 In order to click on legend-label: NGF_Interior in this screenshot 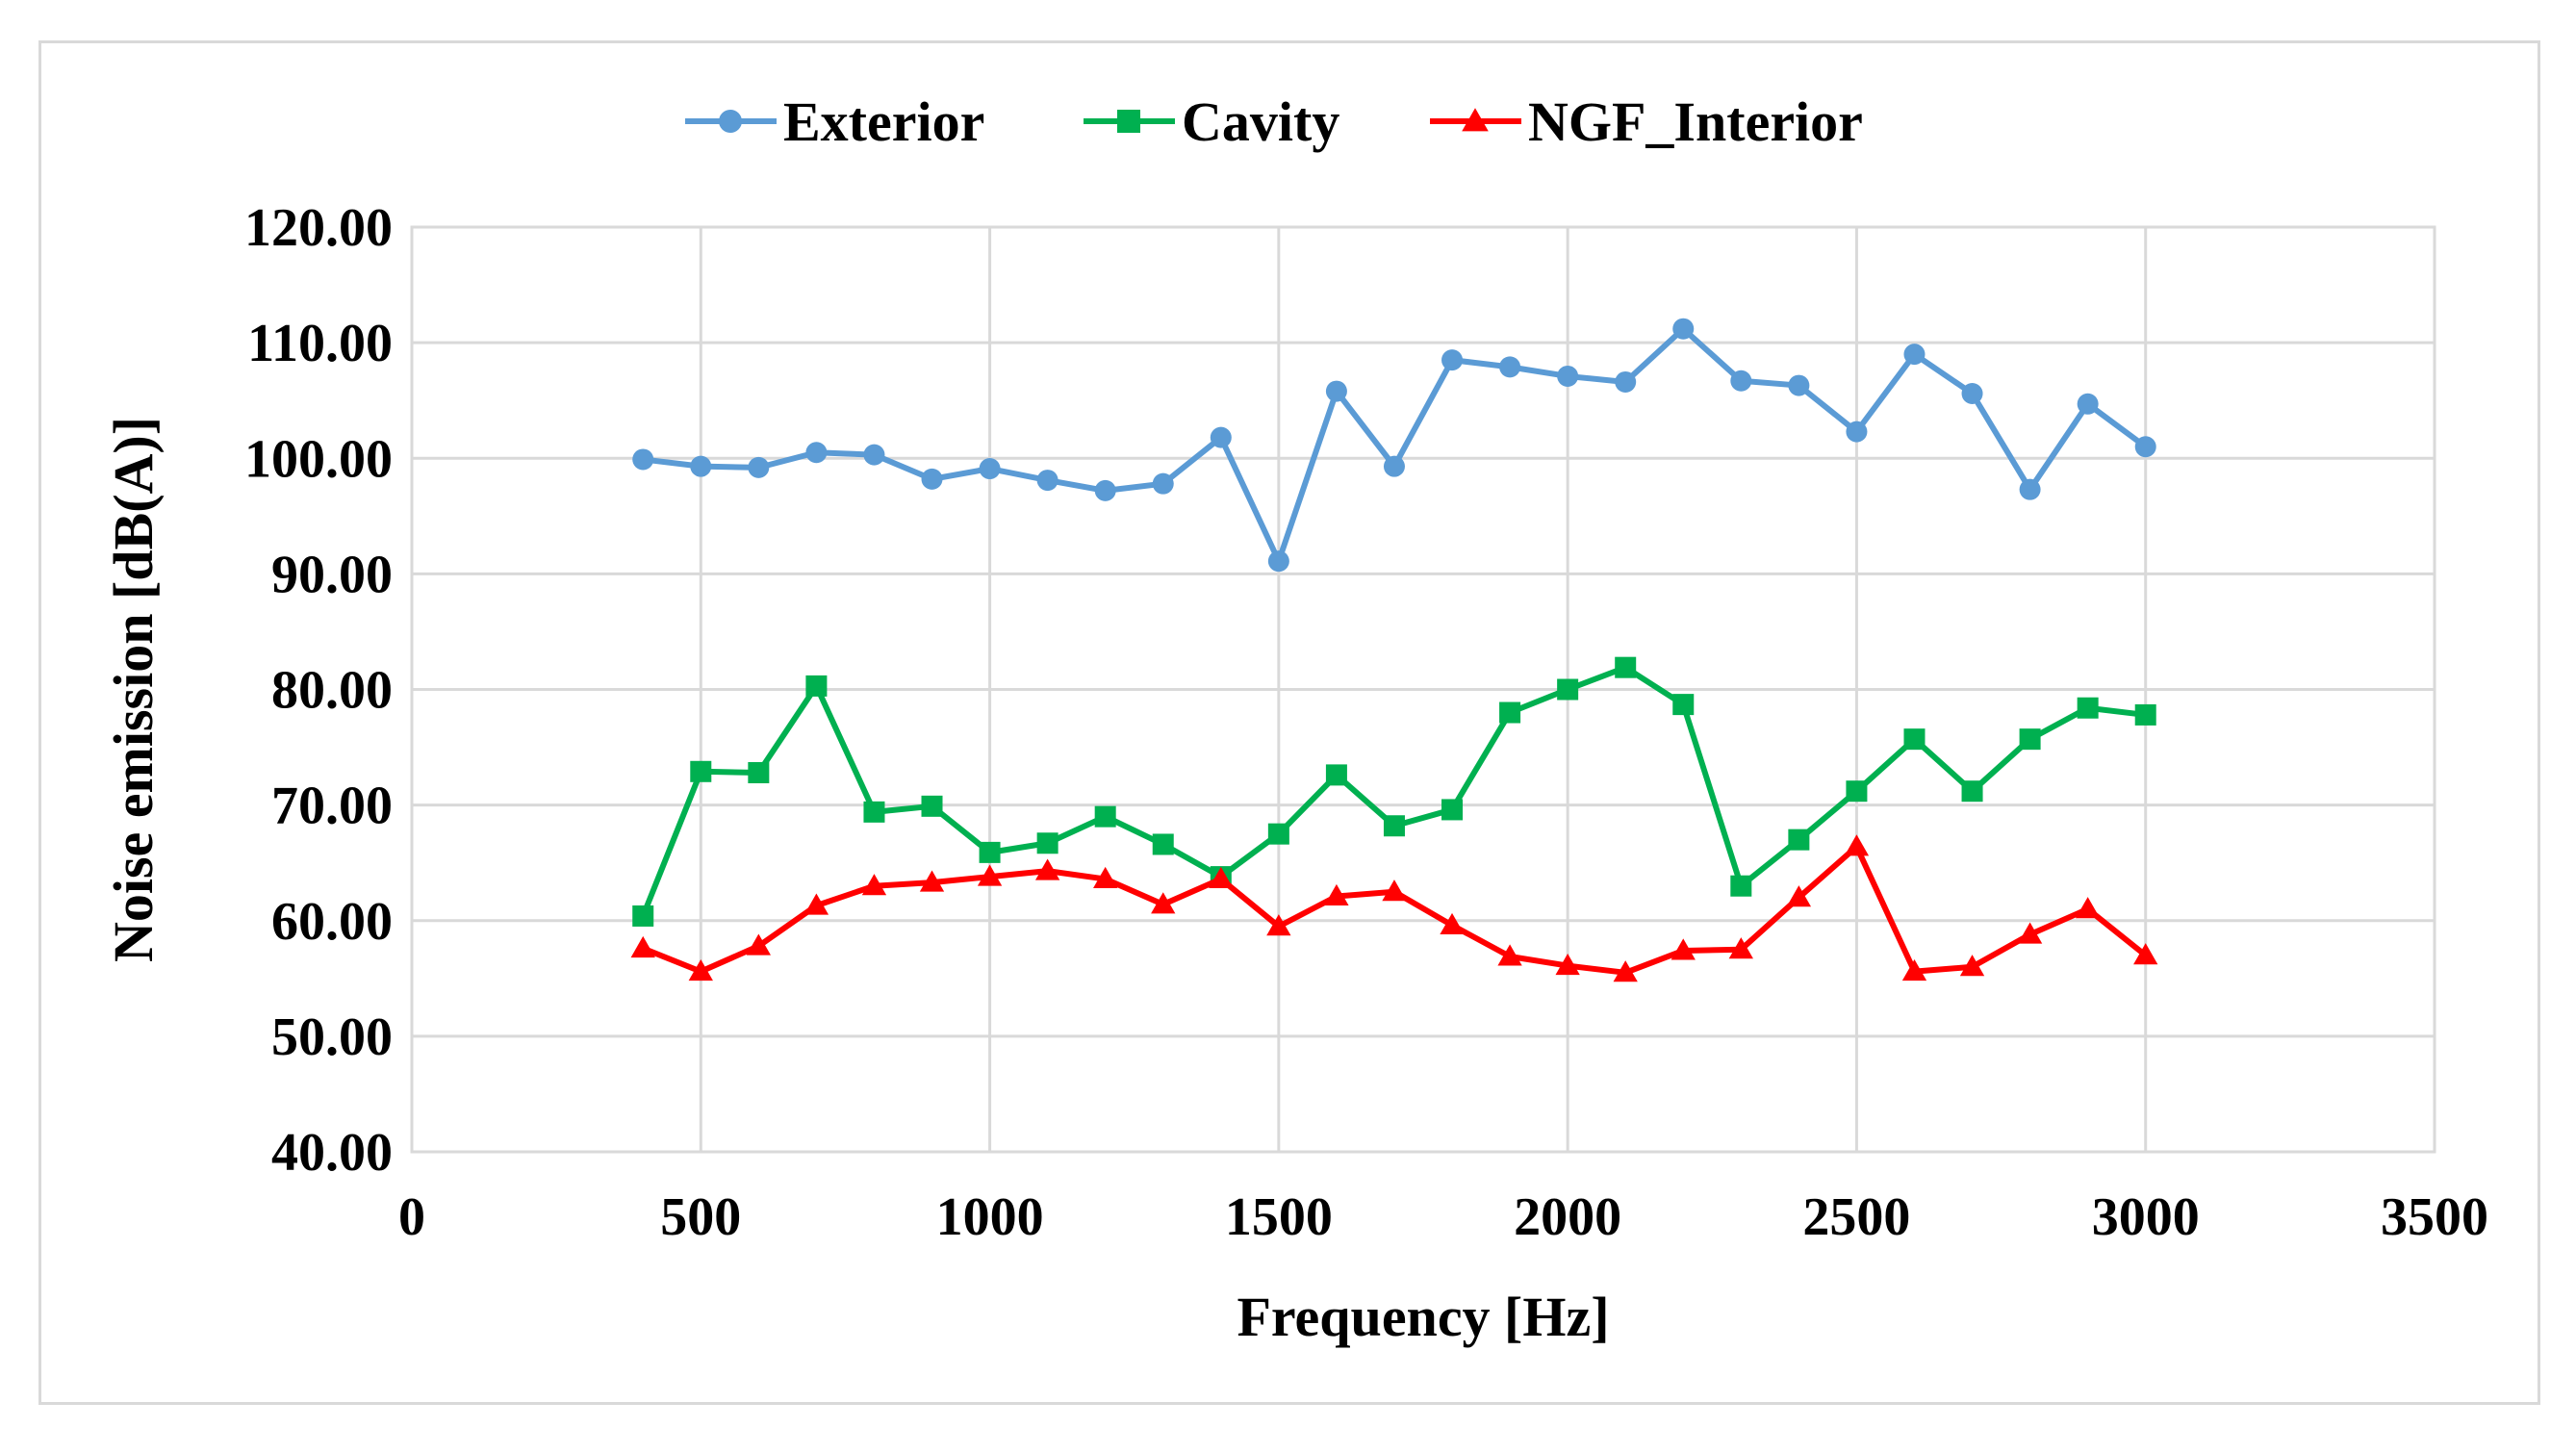, I will do `click(1695, 121)`.